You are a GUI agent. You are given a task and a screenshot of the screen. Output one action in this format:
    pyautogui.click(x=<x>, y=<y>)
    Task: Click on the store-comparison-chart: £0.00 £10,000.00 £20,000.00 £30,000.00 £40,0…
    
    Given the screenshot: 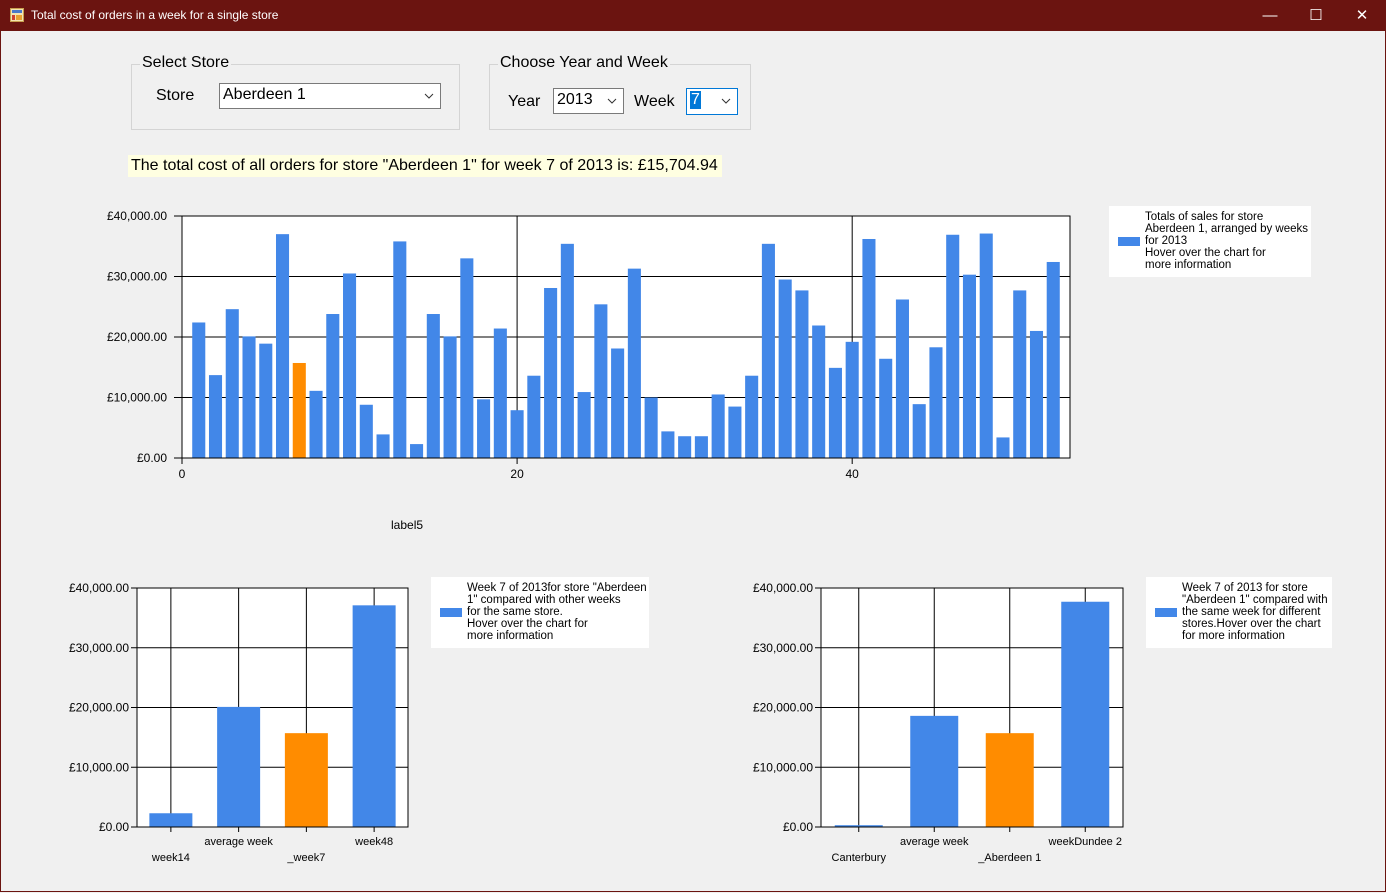 What is the action you would take?
    pyautogui.click(x=930, y=720)
    